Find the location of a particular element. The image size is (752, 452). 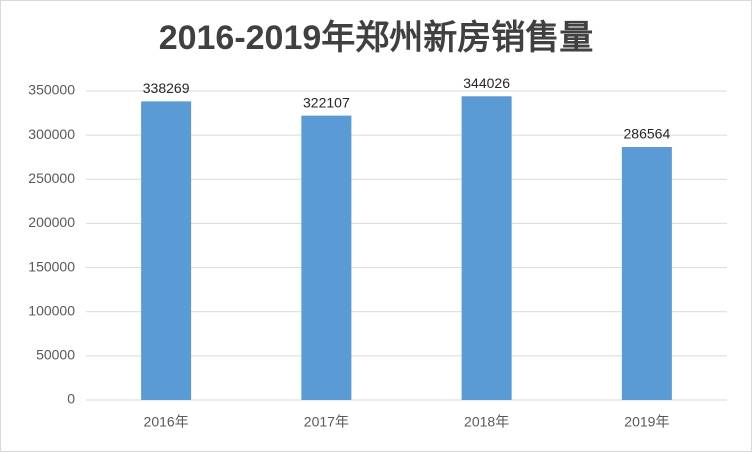

value-label: 322107 is located at coordinates (326, 102).